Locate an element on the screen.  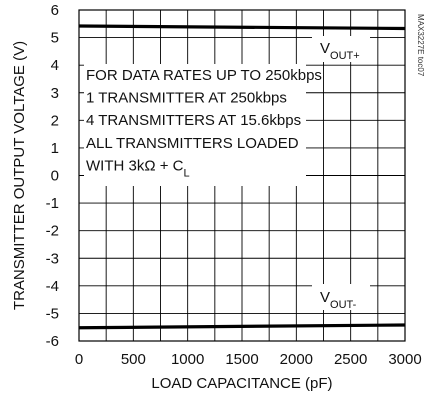
x-axis-title: LOAD CAPACITANCE (pF) is located at coordinates (241, 383).